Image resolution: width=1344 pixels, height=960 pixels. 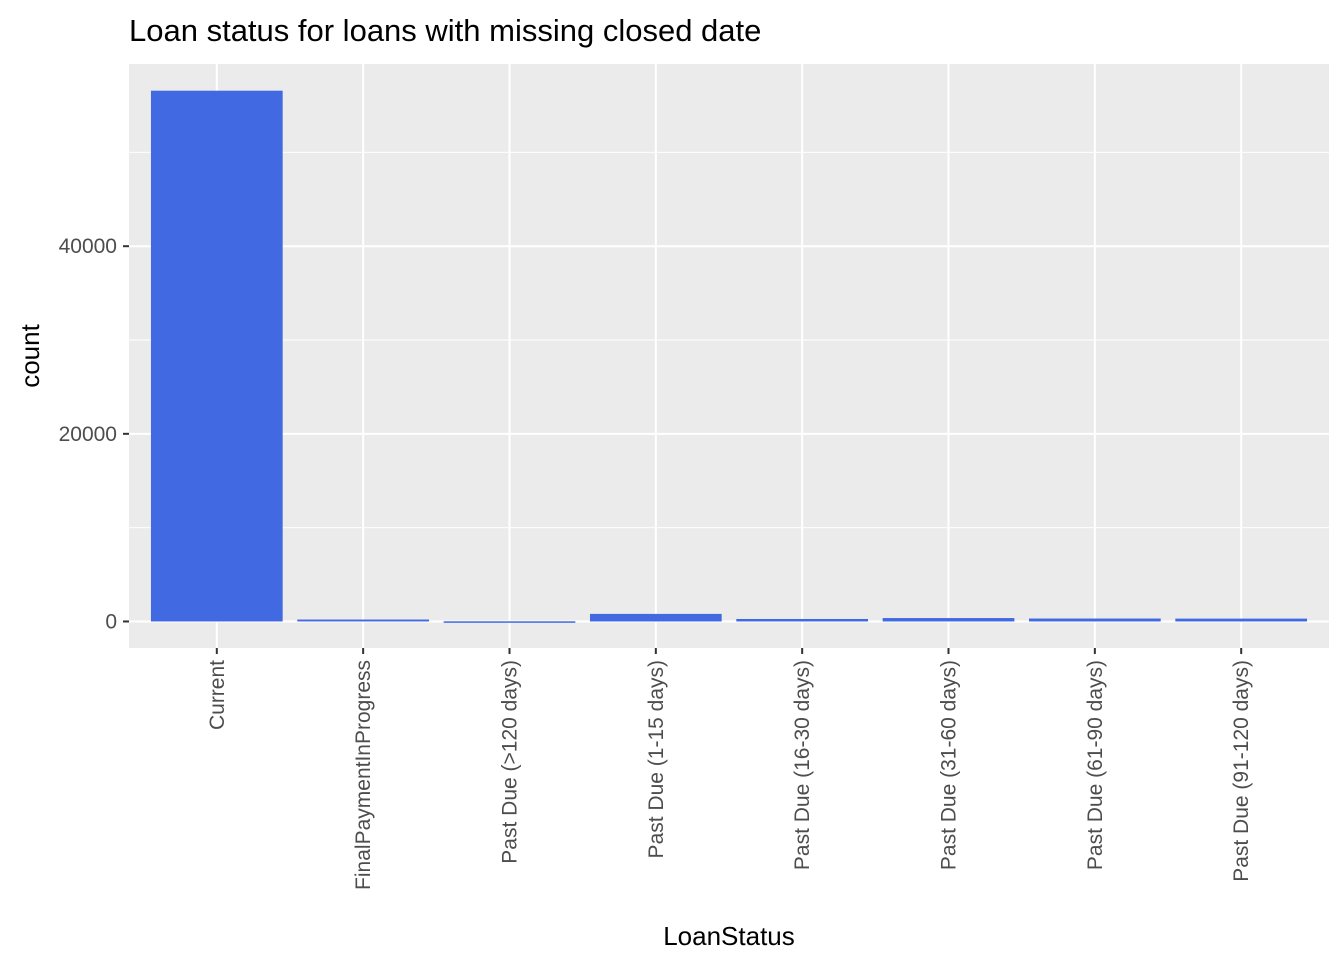 What do you see at coordinates (655, 617) in the screenshot?
I see `bar-past-due-1-15-days` at bounding box center [655, 617].